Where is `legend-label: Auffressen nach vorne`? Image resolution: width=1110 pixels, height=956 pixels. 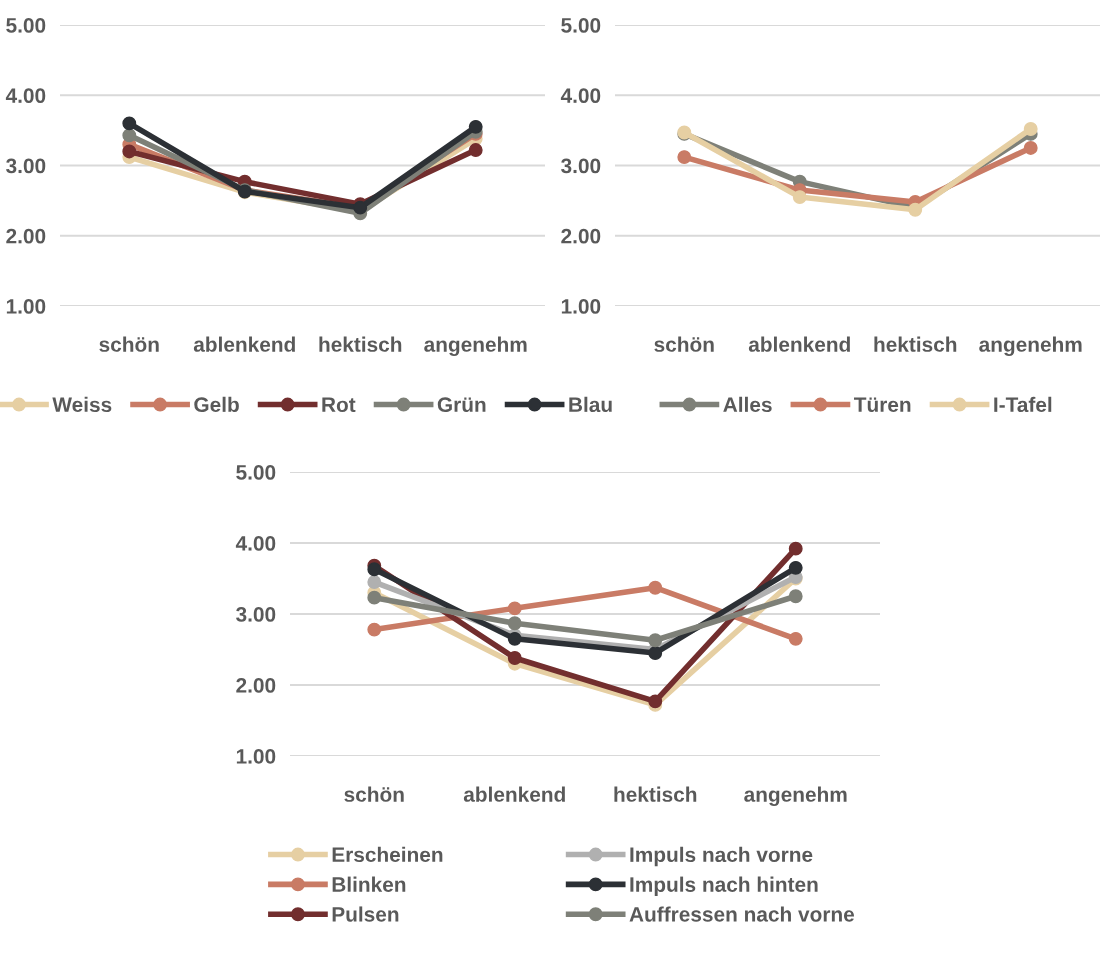
legend-label: Auffressen nach vorne is located at coordinates (742, 914).